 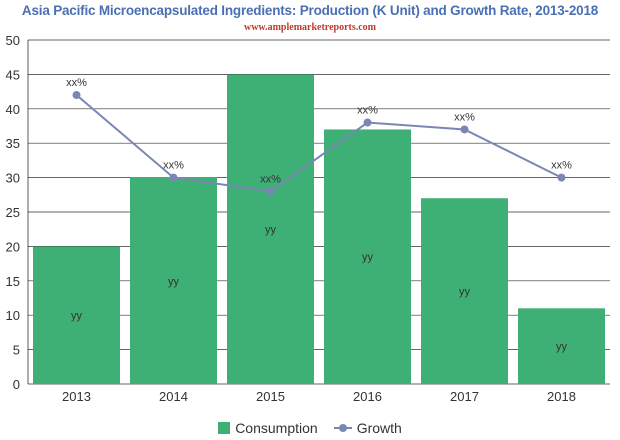 I want to click on consumption-swatch-icon, so click(x=224, y=428).